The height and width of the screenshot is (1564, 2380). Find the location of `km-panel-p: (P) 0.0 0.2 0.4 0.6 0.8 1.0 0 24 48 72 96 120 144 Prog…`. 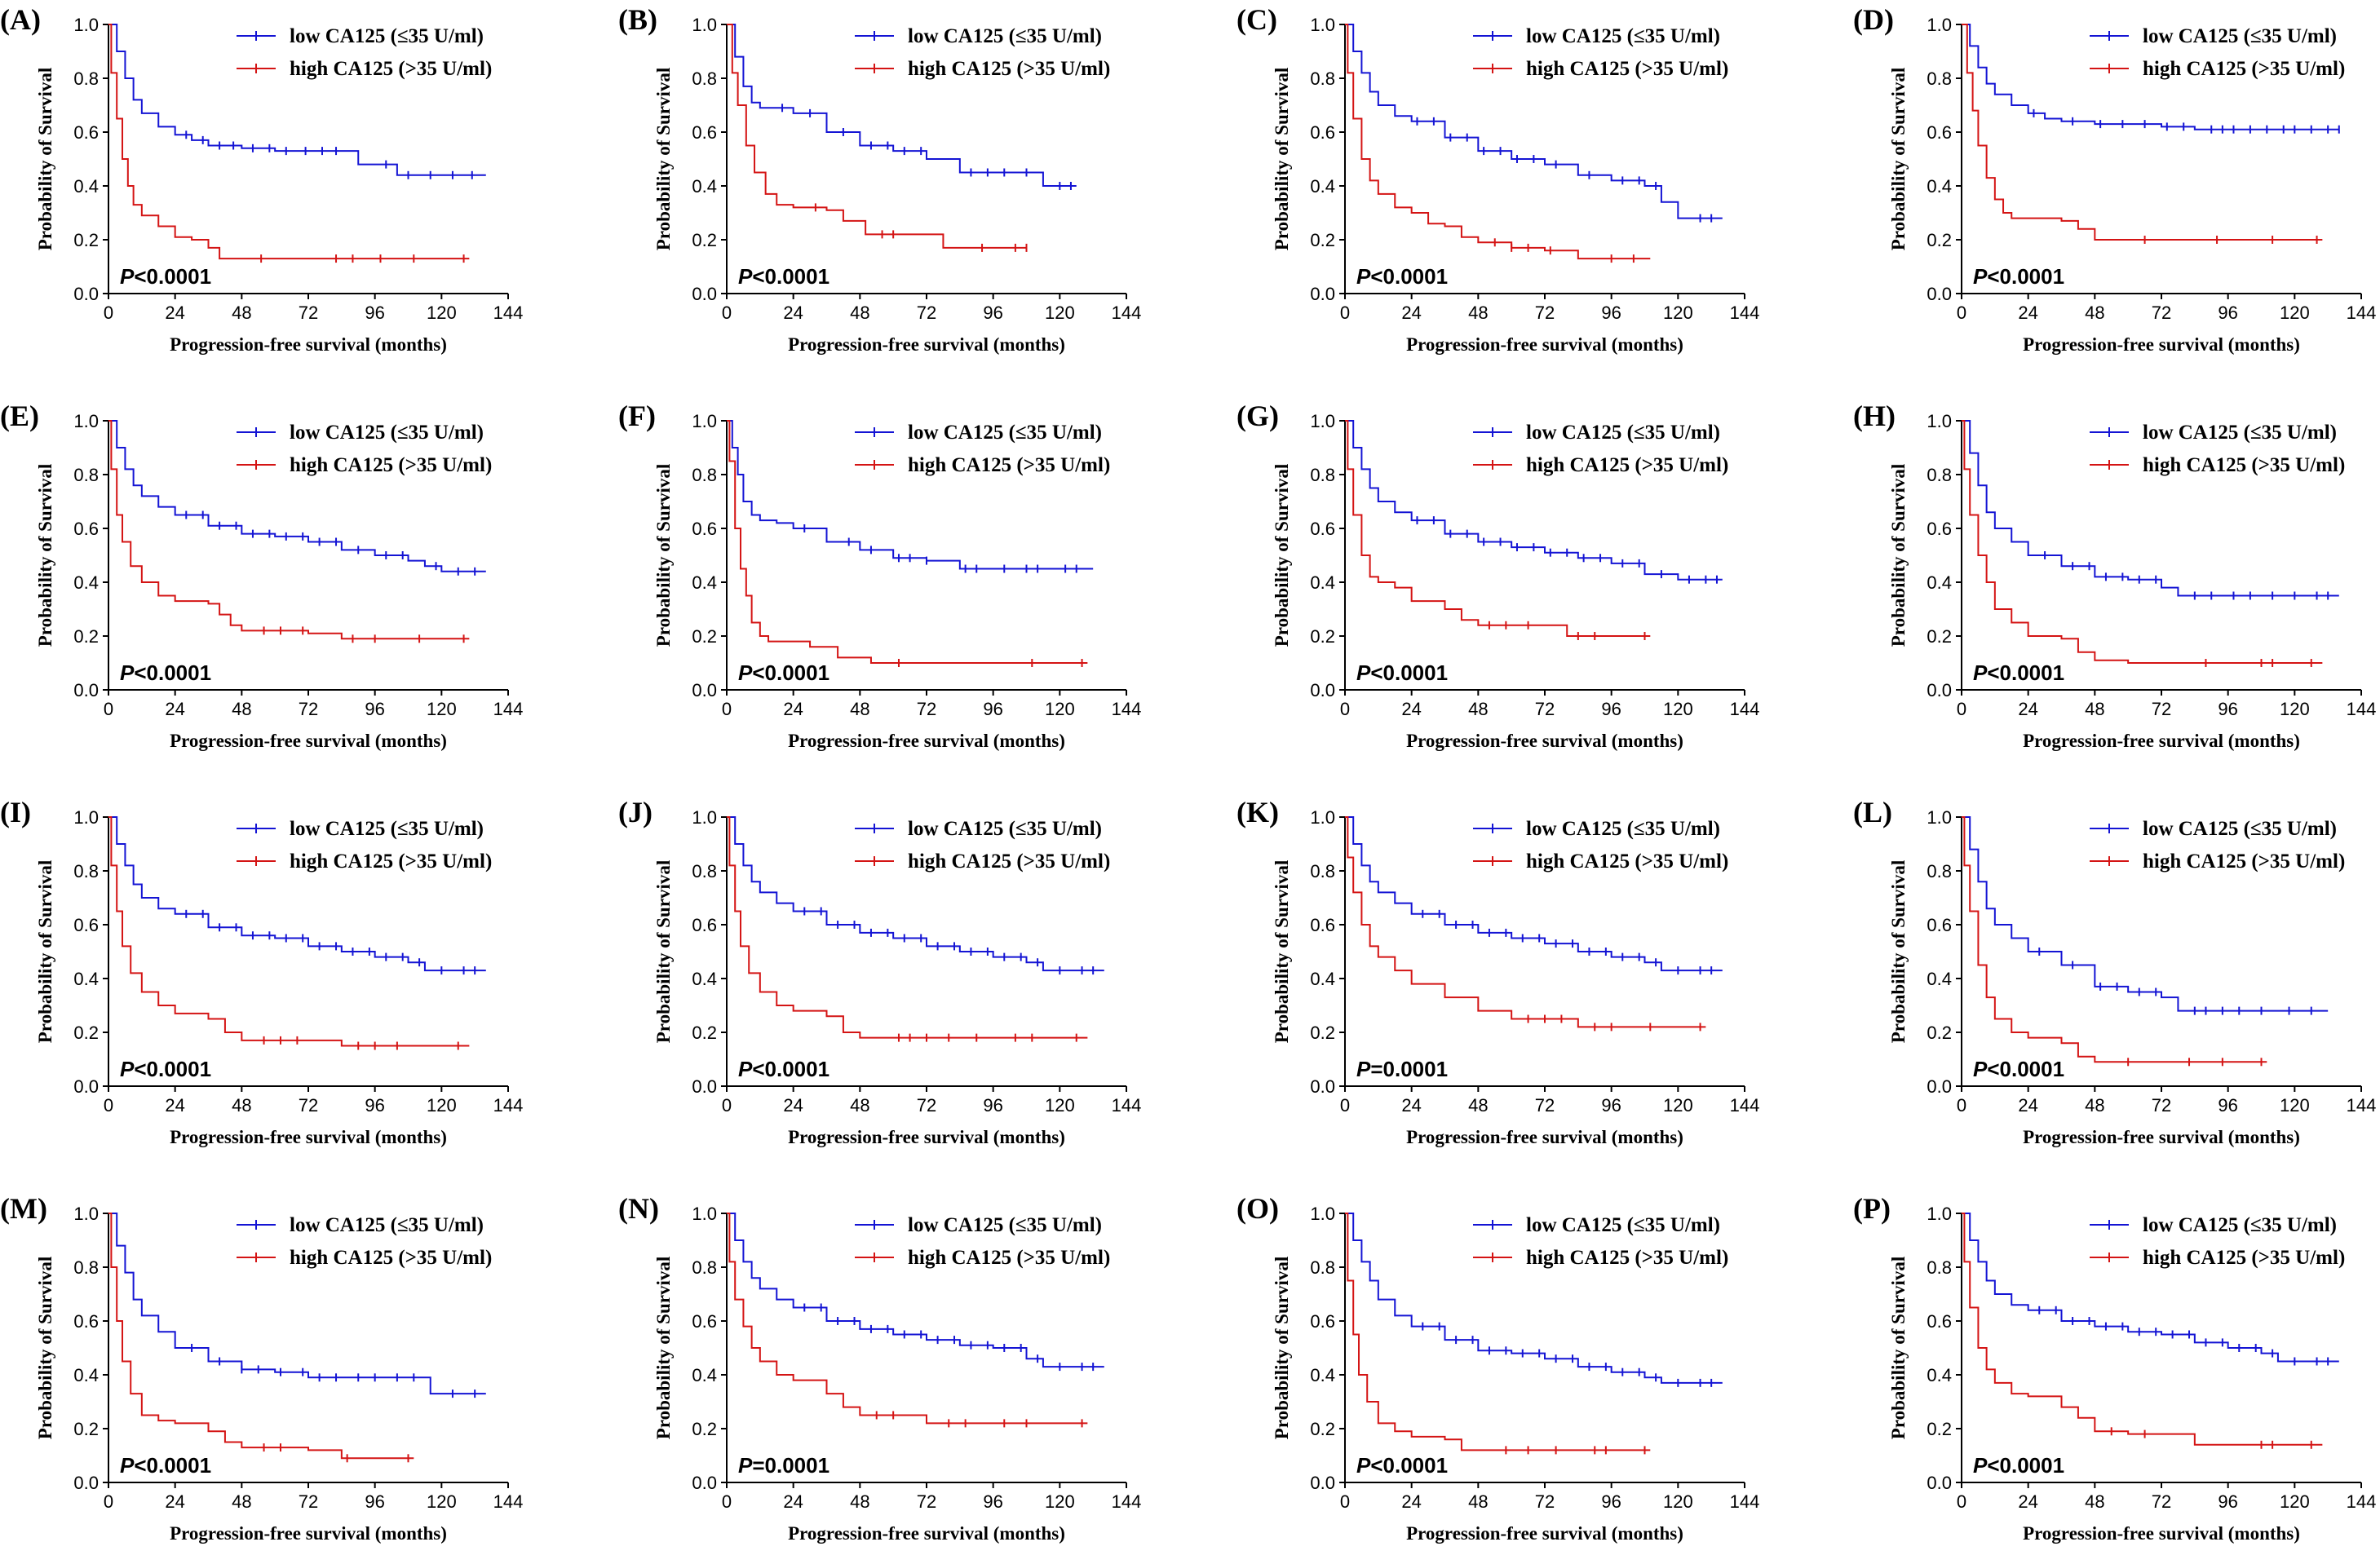

km-panel-p: (P) 0.0 0.2 0.4 0.6 0.8 1.0 0 24 48 72 96 120 144 Prog… is located at coordinates (2115, 1368).